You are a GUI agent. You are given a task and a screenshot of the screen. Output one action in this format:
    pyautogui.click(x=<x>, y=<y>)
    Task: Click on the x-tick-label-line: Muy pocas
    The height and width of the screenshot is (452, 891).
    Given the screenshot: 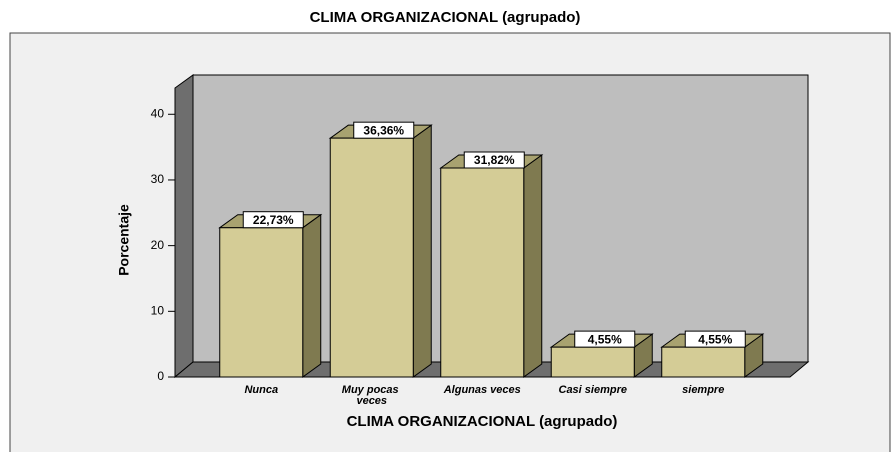 What is the action you would take?
    pyautogui.click(x=372, y=390)
    